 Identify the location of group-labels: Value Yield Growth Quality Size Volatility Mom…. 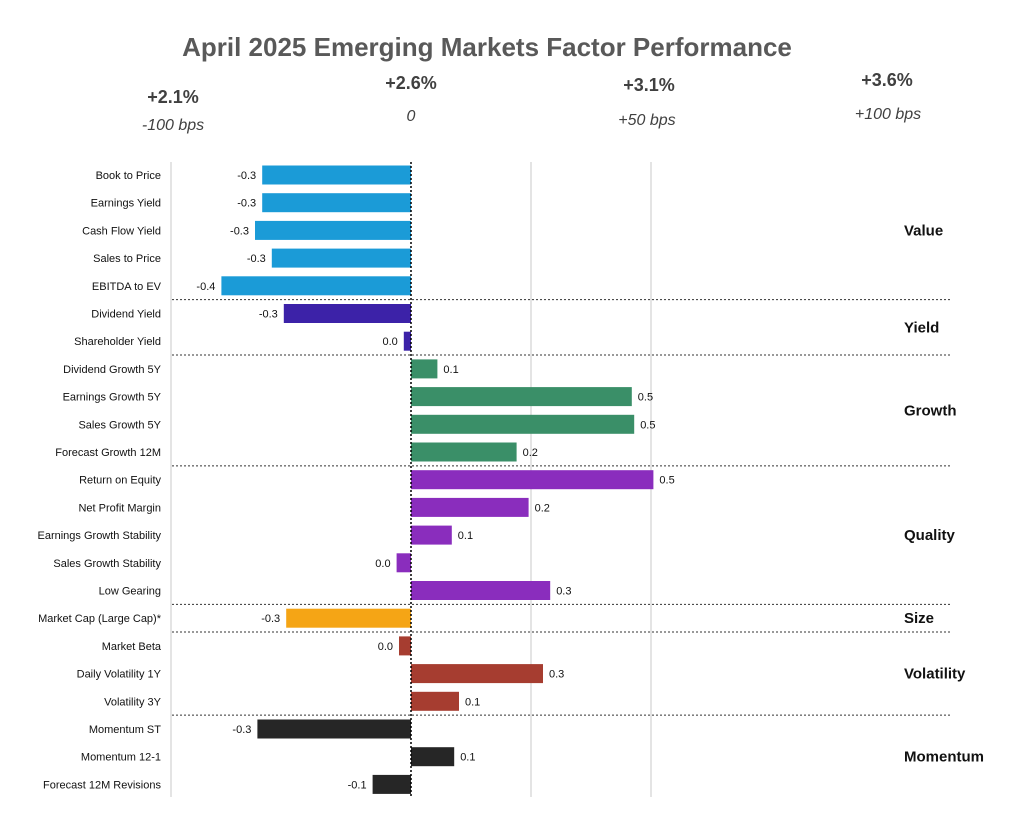
(944, 493).